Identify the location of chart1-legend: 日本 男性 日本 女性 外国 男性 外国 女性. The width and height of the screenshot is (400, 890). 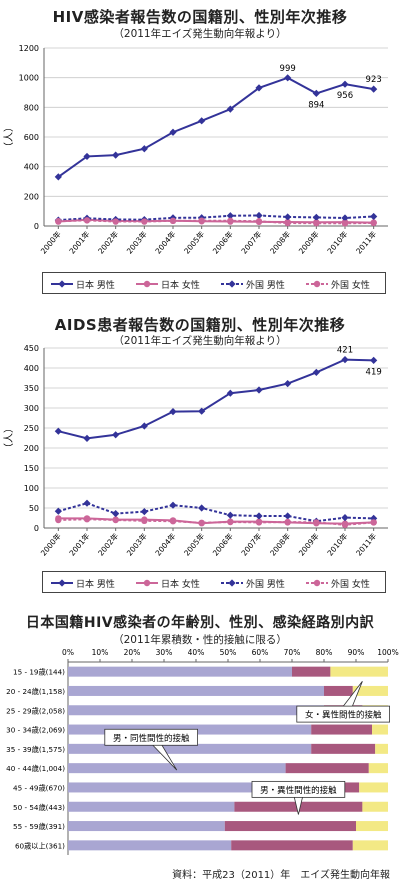
(214, 283).